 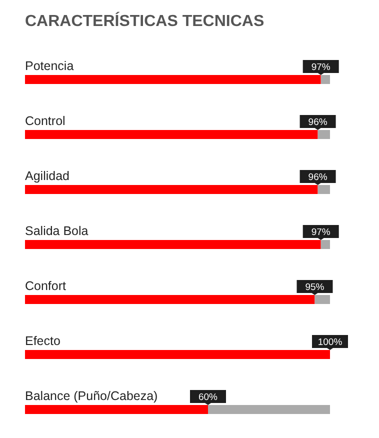 What do you see at coordinates (49, 66) in the screenshot?
I see `y-tick-label: Potencia` at bounding box center [49, 66].